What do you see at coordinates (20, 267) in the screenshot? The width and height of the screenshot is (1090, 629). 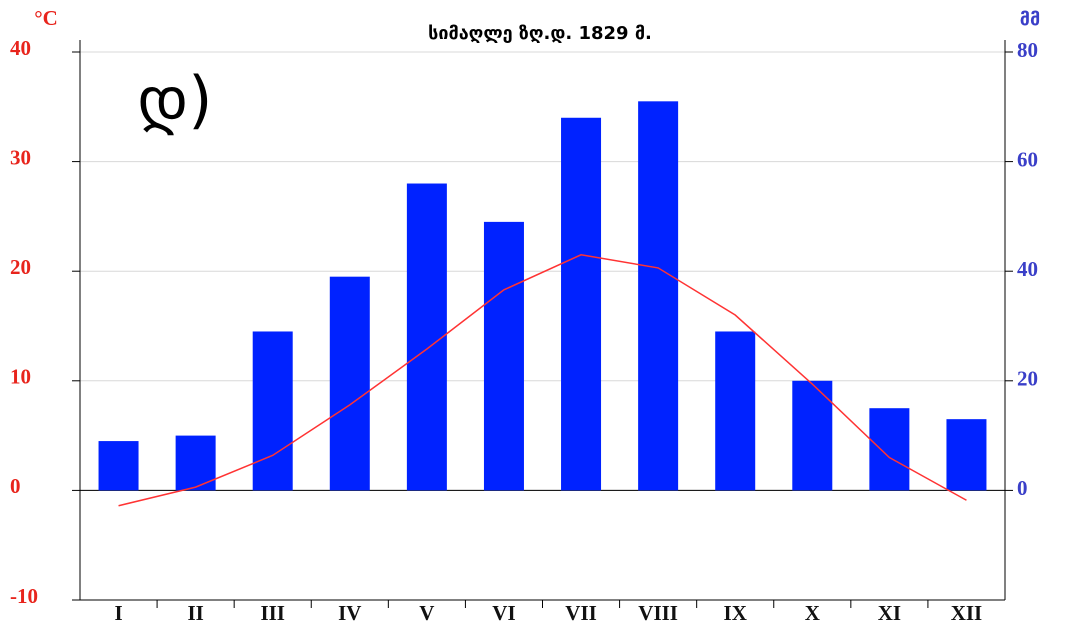 I see `y-tick-label: 20` at bounding box center [20, 267].